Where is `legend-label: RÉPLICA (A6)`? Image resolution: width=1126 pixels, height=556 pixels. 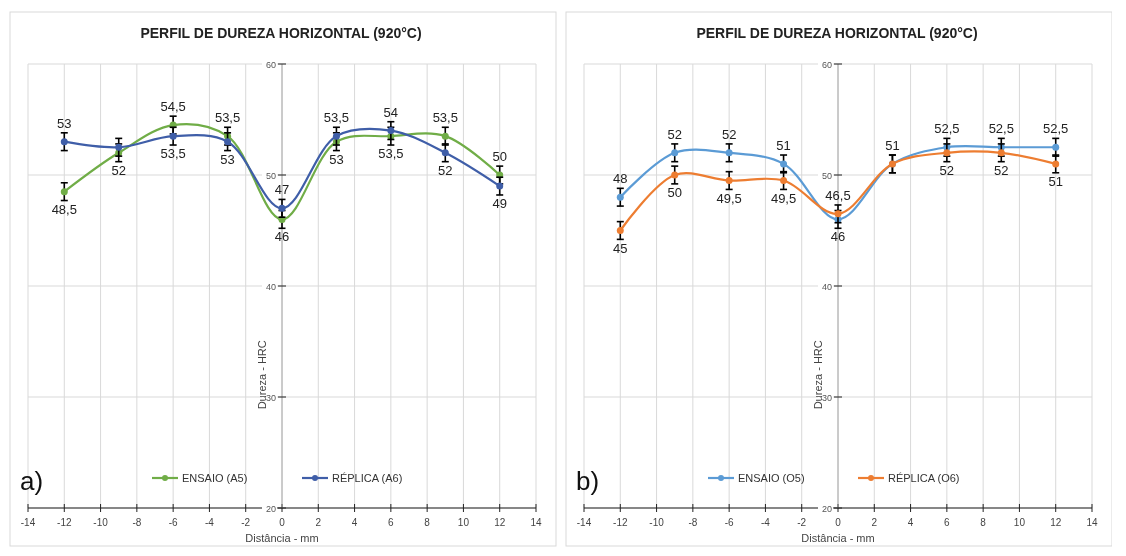
legend-label: RÉPLICA (A6) is located at coordinates (367, 478).